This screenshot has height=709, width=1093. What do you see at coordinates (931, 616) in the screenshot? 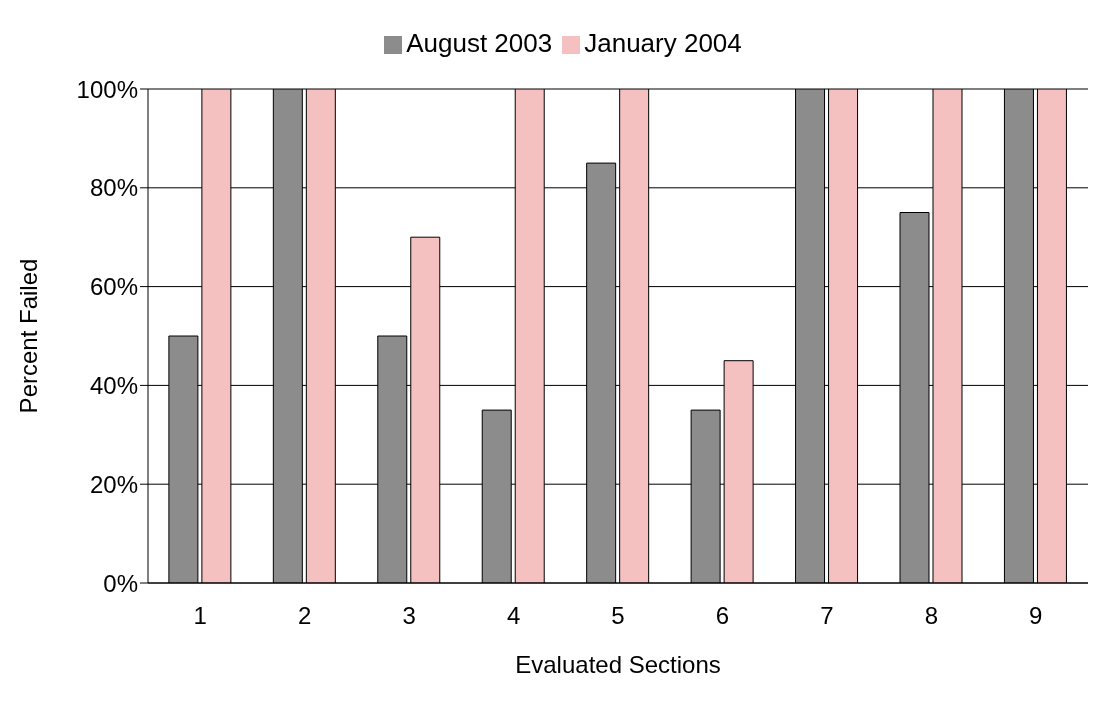
I see `x-tick-label: 8` at bounding box center [931, 616].